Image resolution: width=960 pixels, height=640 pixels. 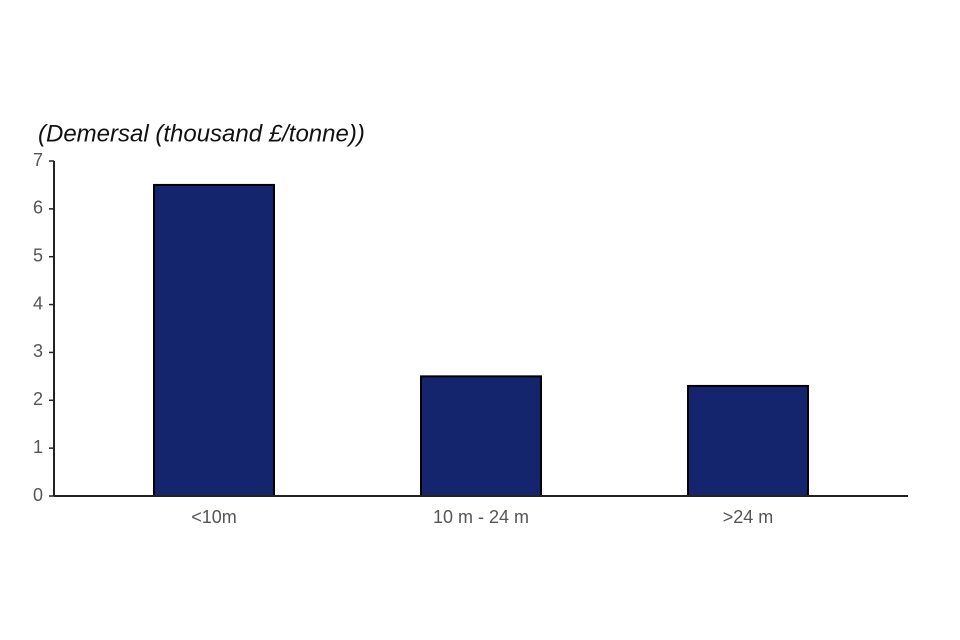 I want to click on x-tick-label: >24 m, so click(x=748, y=517).